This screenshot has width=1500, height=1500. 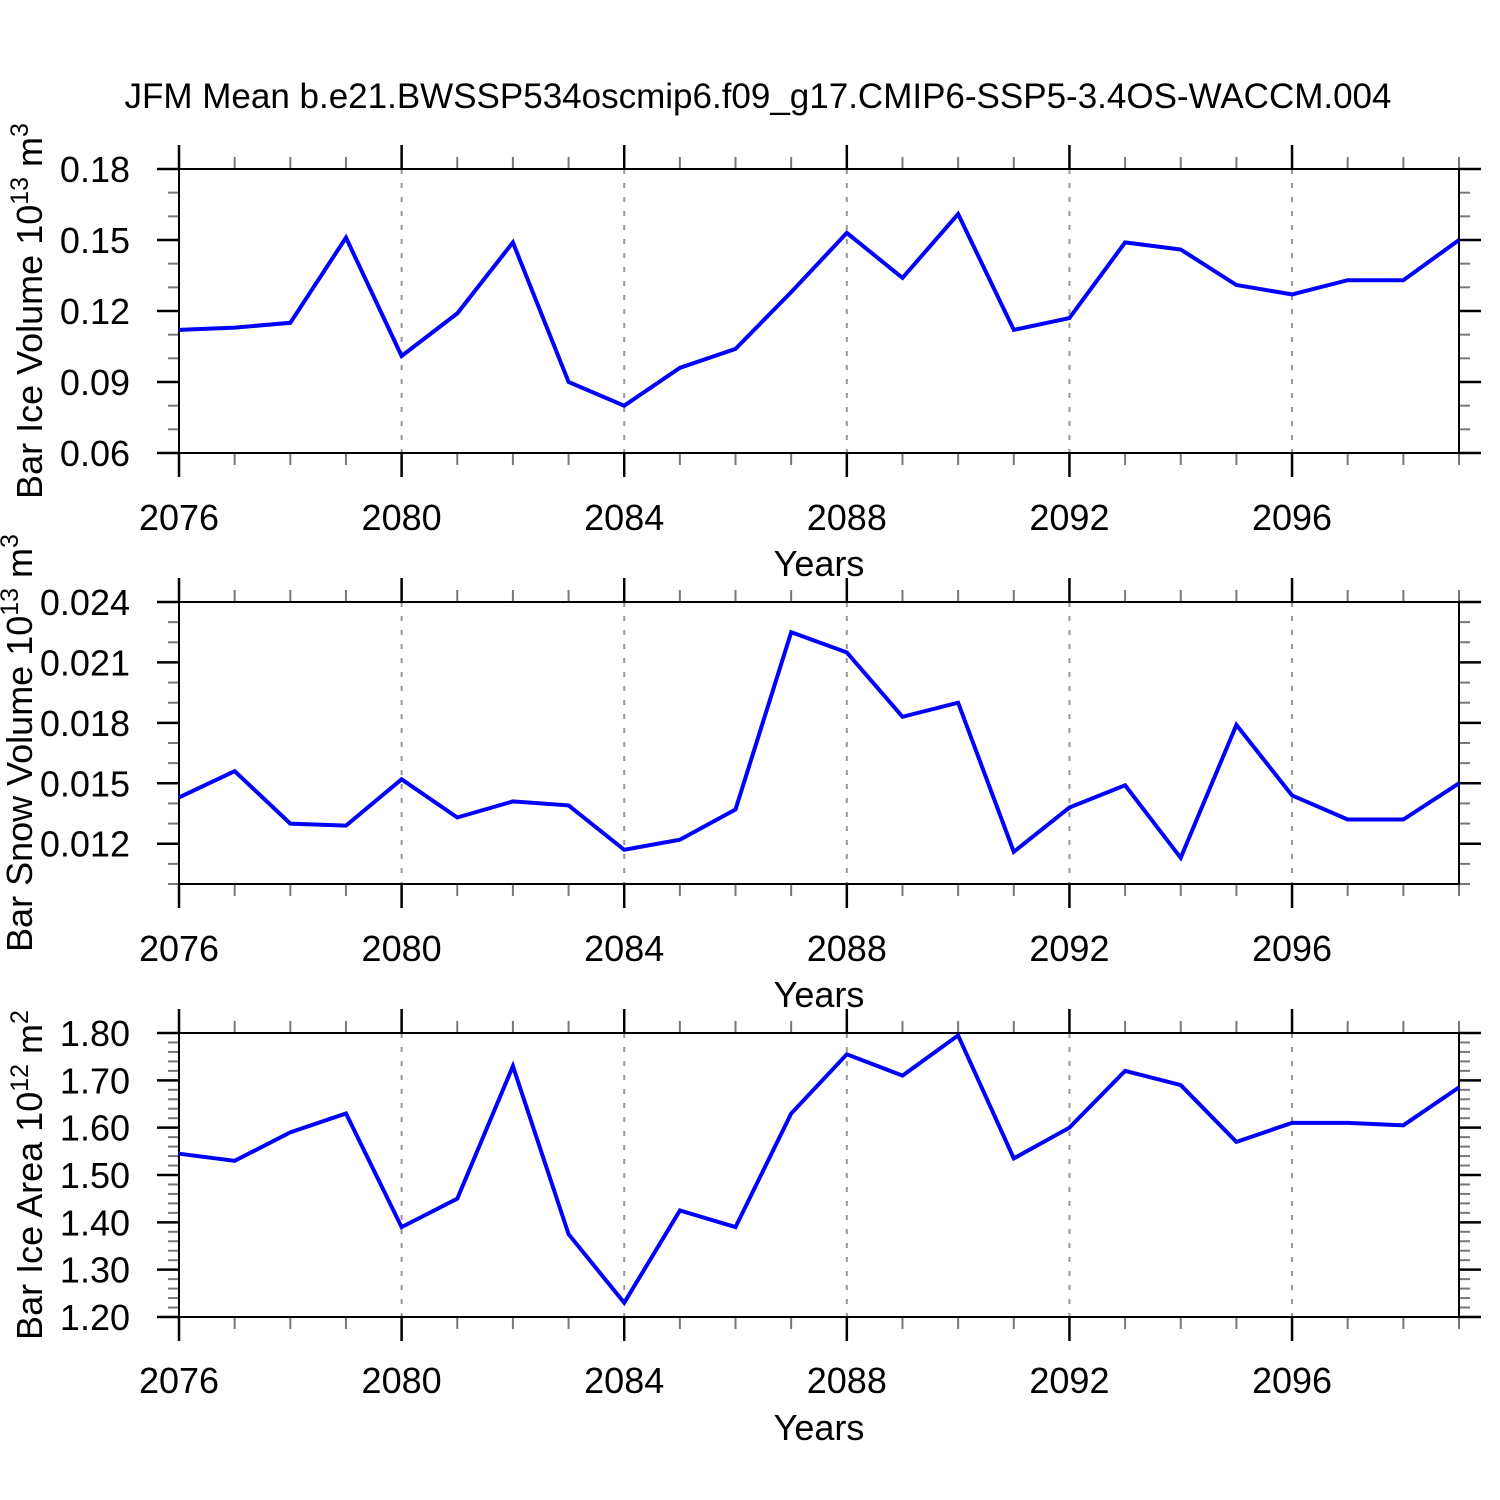 What do you see at coordinates (95, 1270) in the screenshot?
I see `y-tick-label: 1.30` at bounding box center [95, 1270].